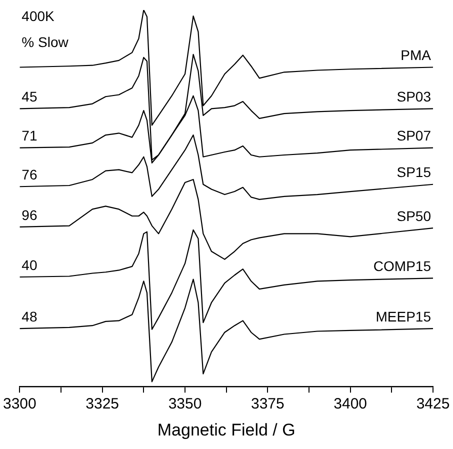 This screenshot has height=449, width=453. I want to click on annotation: 76, so click(30, 174).